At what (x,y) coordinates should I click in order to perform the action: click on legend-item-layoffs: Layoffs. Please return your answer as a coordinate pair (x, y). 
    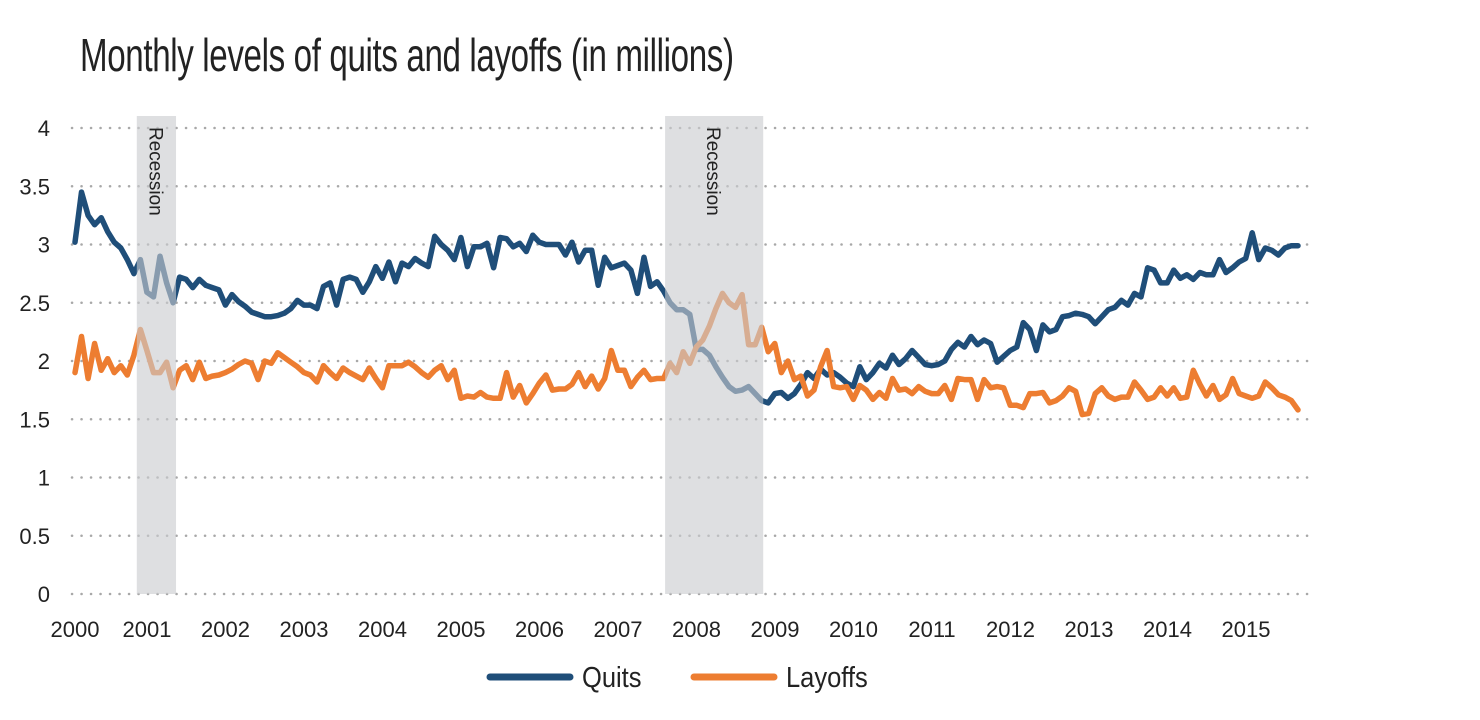
    Looking at the image, I should click on (779, 676).